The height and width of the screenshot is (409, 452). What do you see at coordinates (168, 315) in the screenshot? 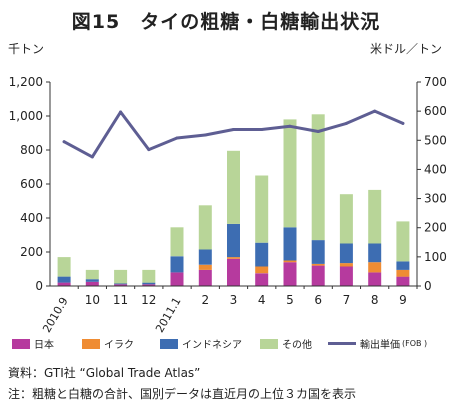
I see `x-tick-label-4: 2011.1` at bounding box center [168, 315].